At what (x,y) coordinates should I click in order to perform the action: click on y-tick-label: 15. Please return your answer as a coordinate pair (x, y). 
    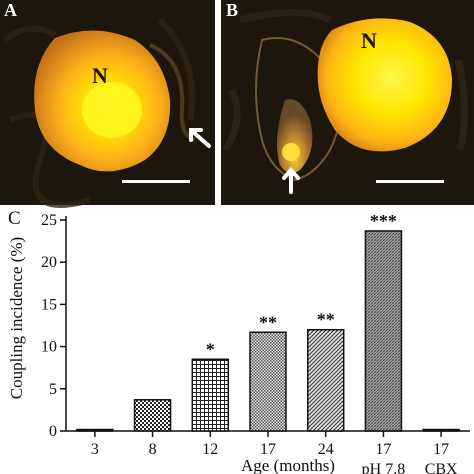
    Looking at the image, I should click on (49, 304).